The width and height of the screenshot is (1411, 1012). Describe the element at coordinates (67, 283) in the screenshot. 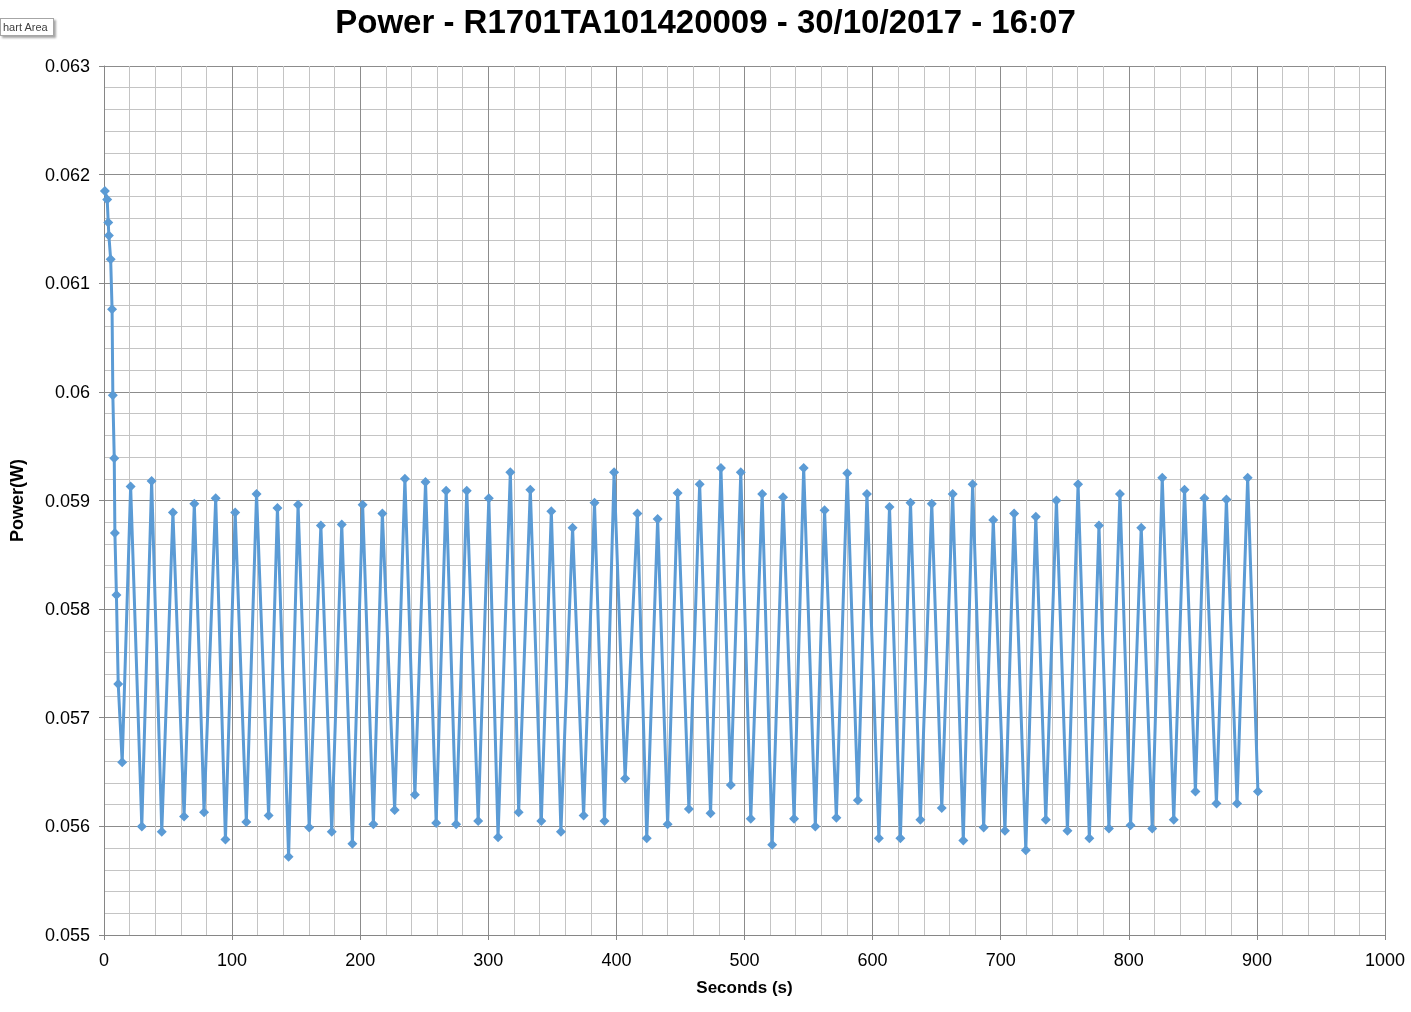

I see `y-tick-label: 0.061` at that location.